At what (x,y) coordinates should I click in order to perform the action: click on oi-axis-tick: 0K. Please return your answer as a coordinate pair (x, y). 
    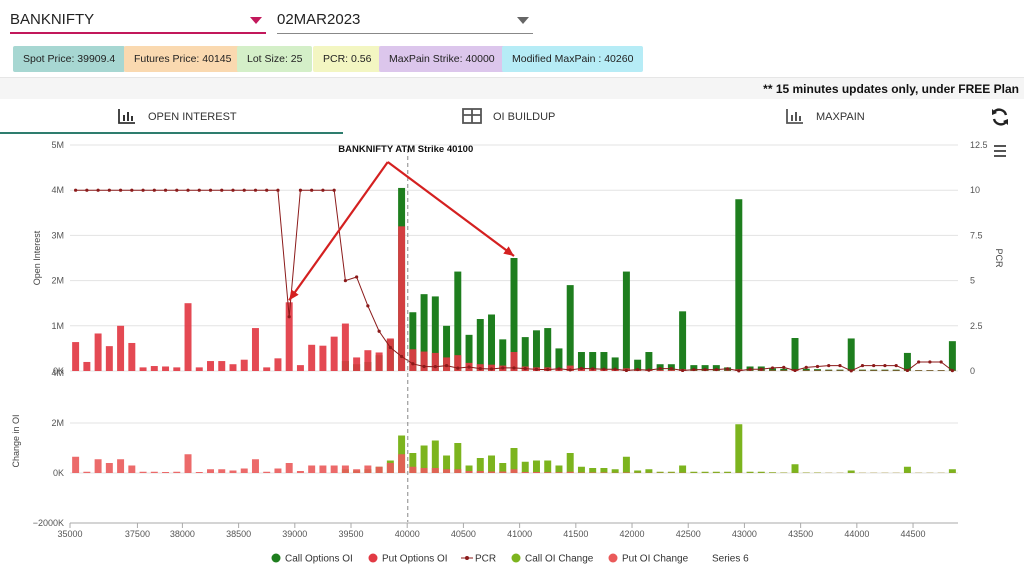
    Looking at the image, I should click on (58, 371).